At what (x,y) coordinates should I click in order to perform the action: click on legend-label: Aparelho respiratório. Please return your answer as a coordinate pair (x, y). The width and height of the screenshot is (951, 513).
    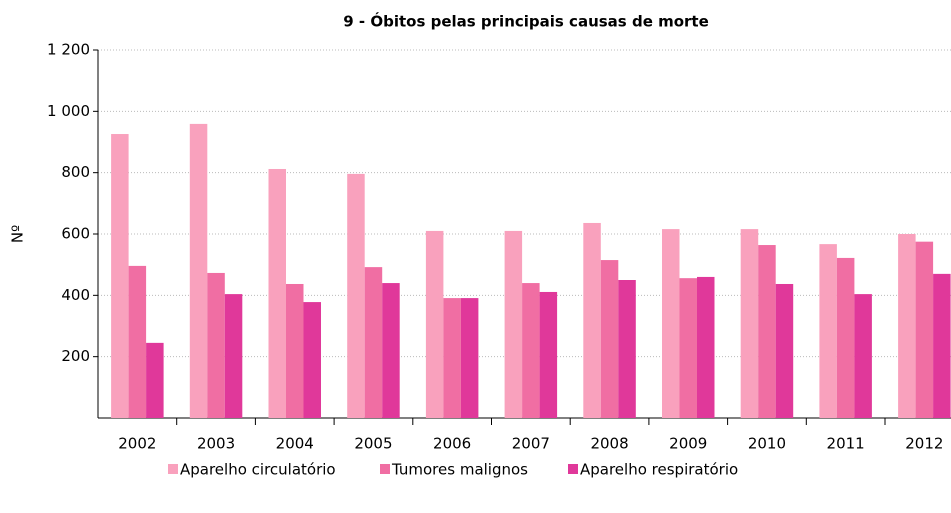
    Looking at the image, I should click on (659, 470).